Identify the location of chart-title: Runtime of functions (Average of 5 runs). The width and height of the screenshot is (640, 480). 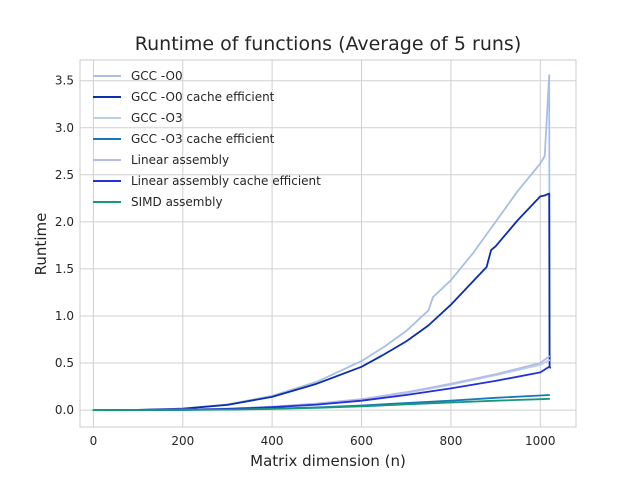
(328, 44).